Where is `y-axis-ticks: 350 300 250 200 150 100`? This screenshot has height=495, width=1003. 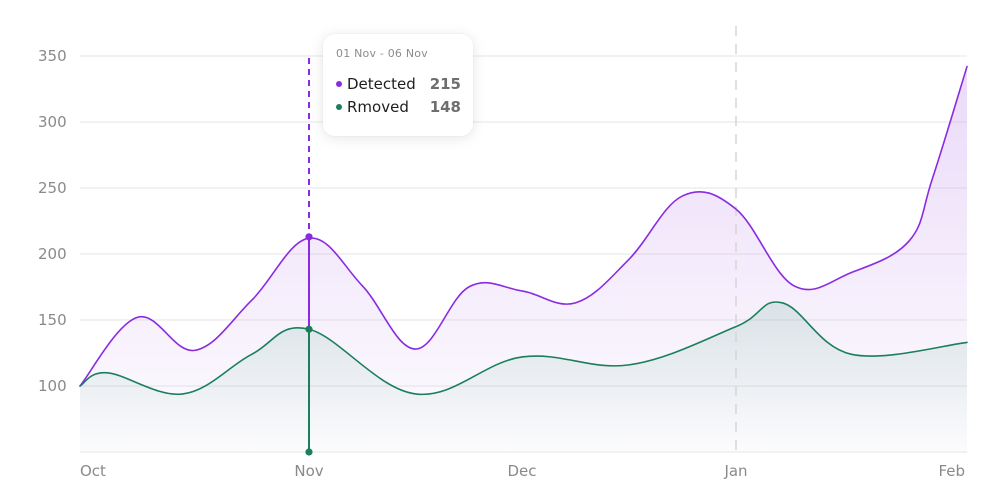
y-axis-ticks: 350 300 250 200 150 100 is located at coordinates (52, 221).